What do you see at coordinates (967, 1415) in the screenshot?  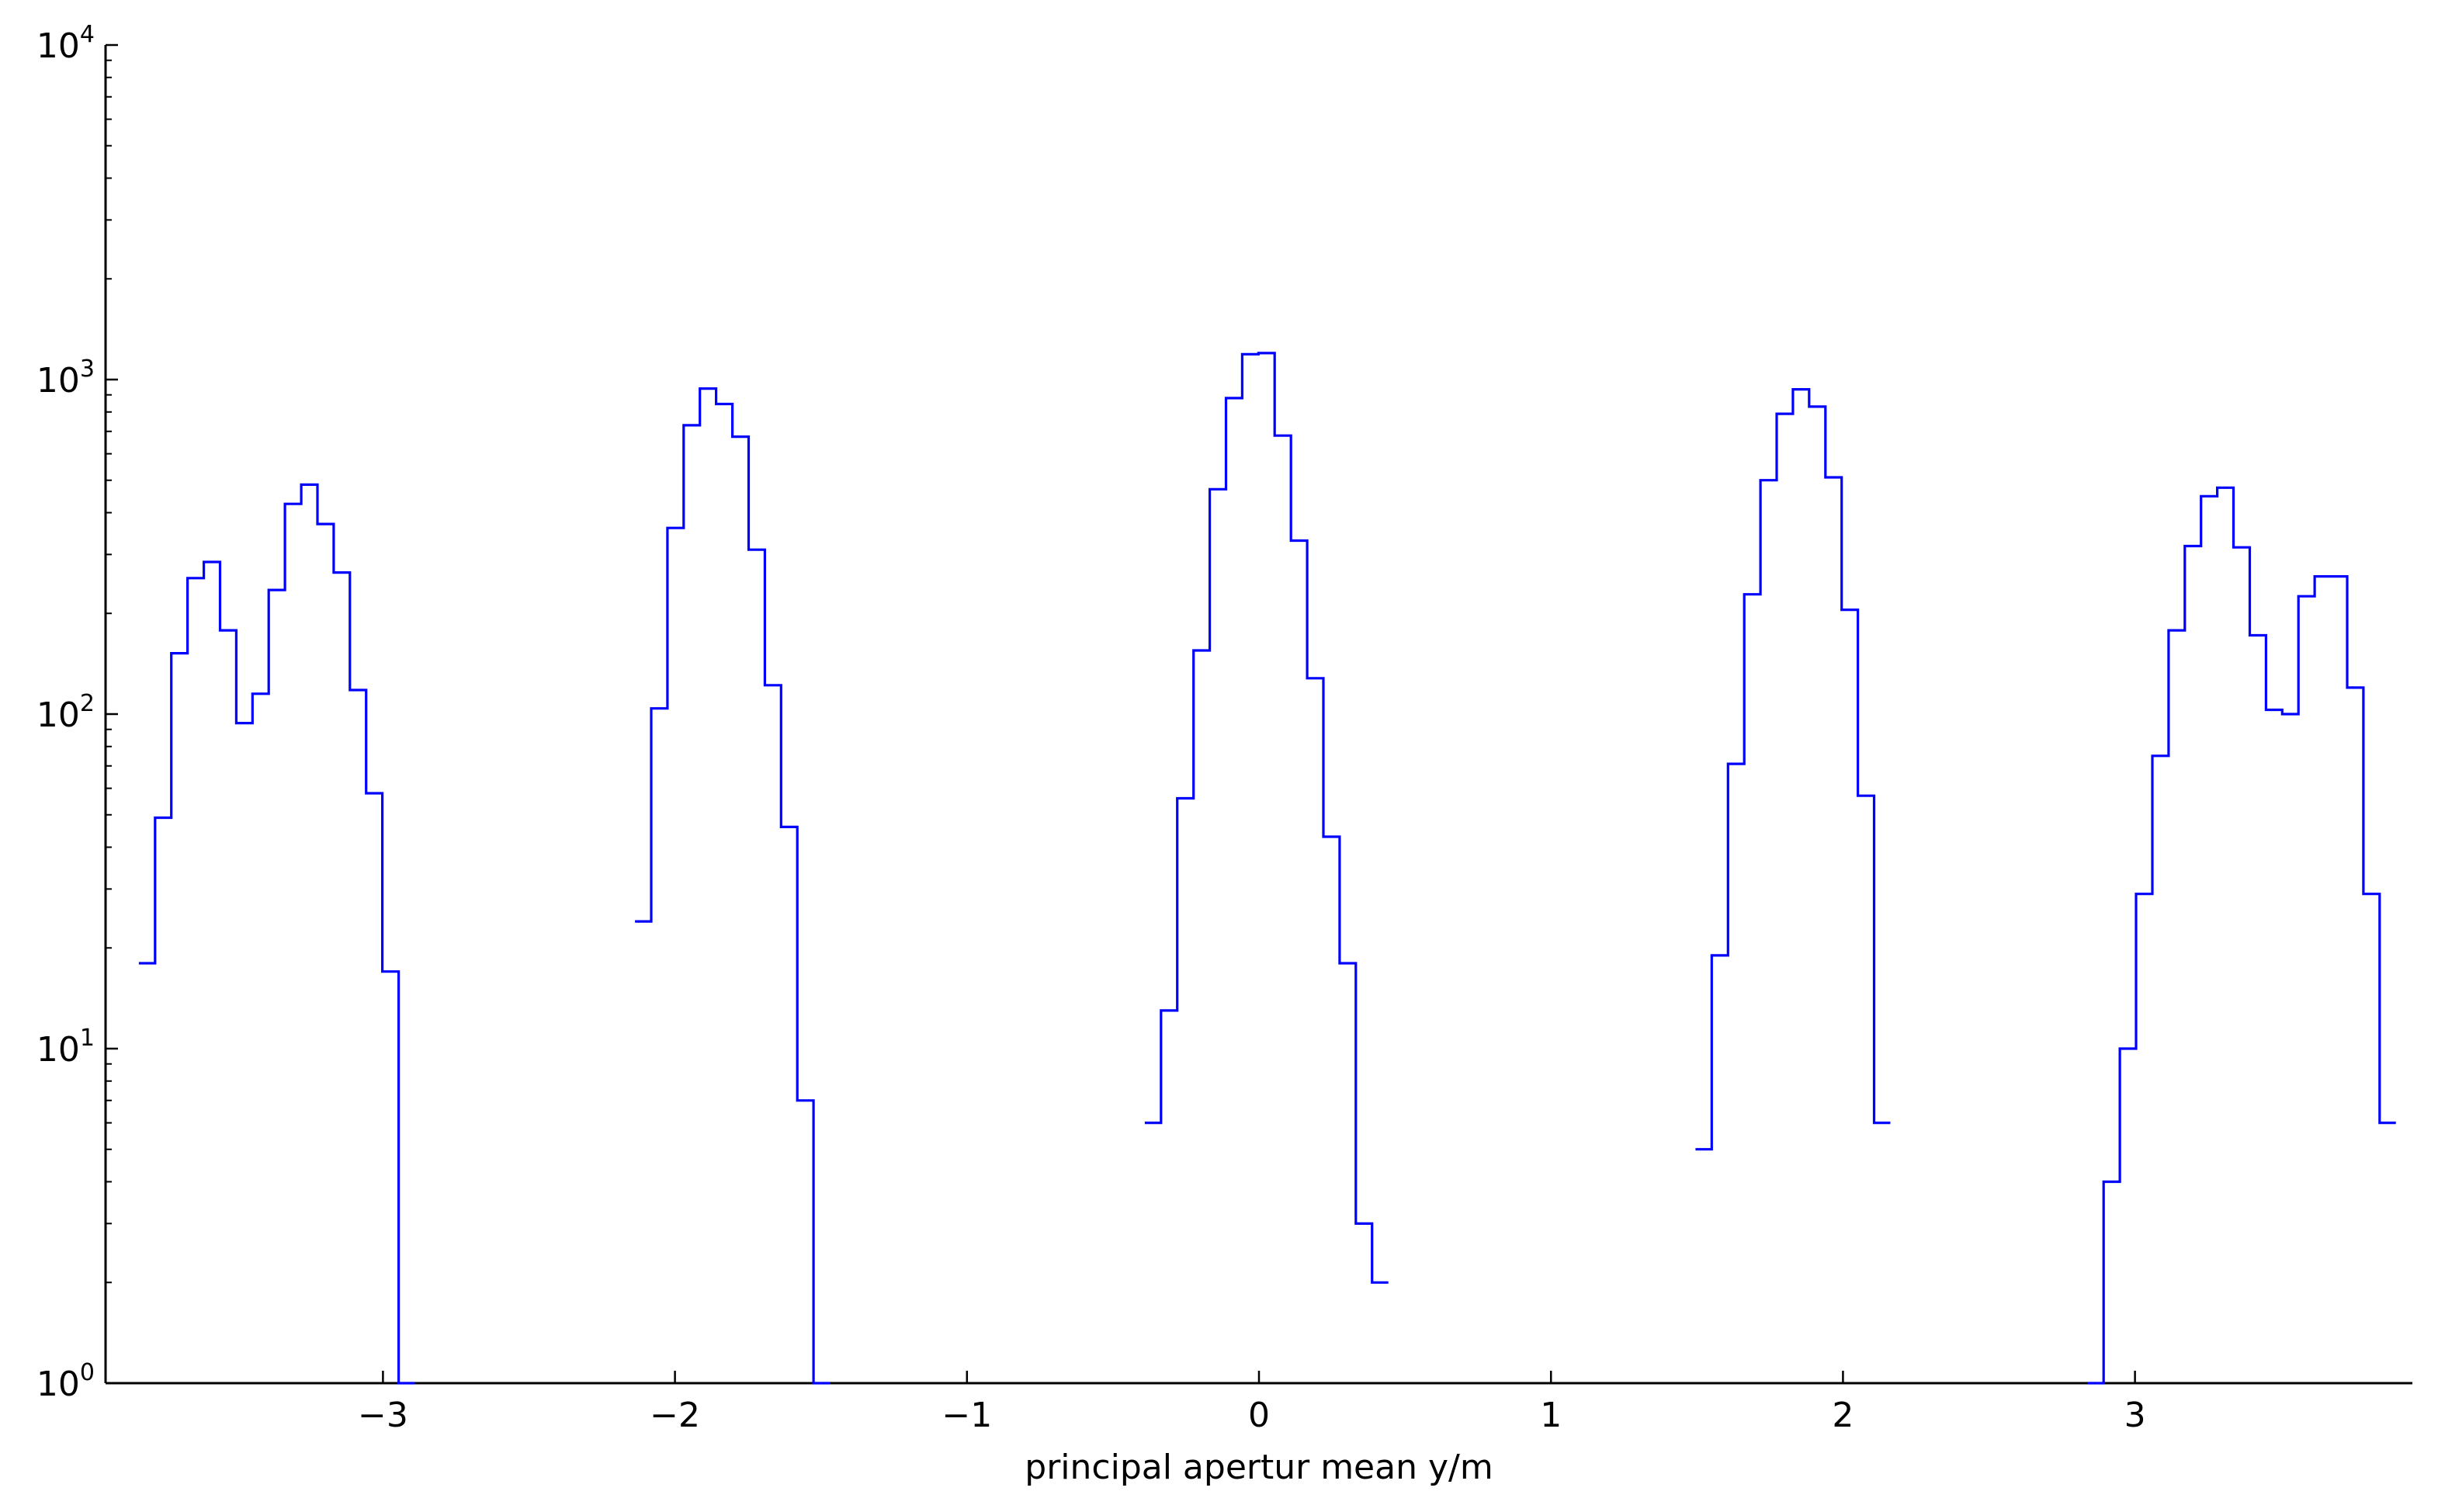 I see `x-tick-label: −1` at bounding box center [967, 1415].